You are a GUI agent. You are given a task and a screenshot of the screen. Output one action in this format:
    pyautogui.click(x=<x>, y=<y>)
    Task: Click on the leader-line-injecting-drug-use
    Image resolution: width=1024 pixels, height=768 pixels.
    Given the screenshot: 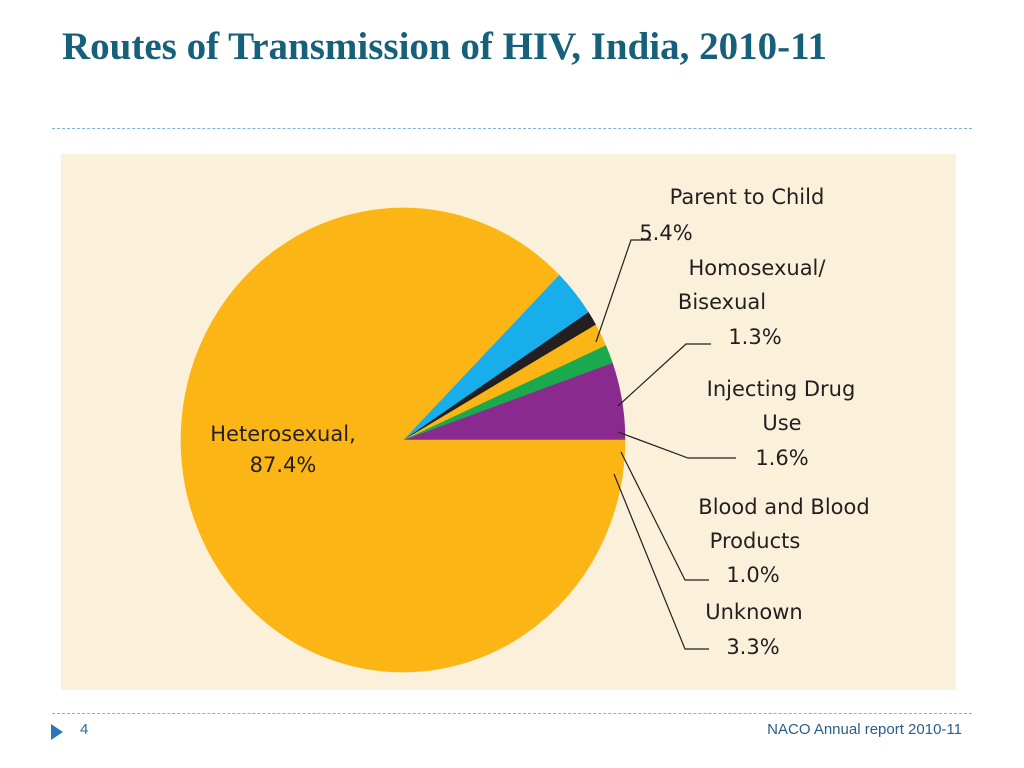 What is the action you would take?
    pyautogui.click(x=676, y=445)
    